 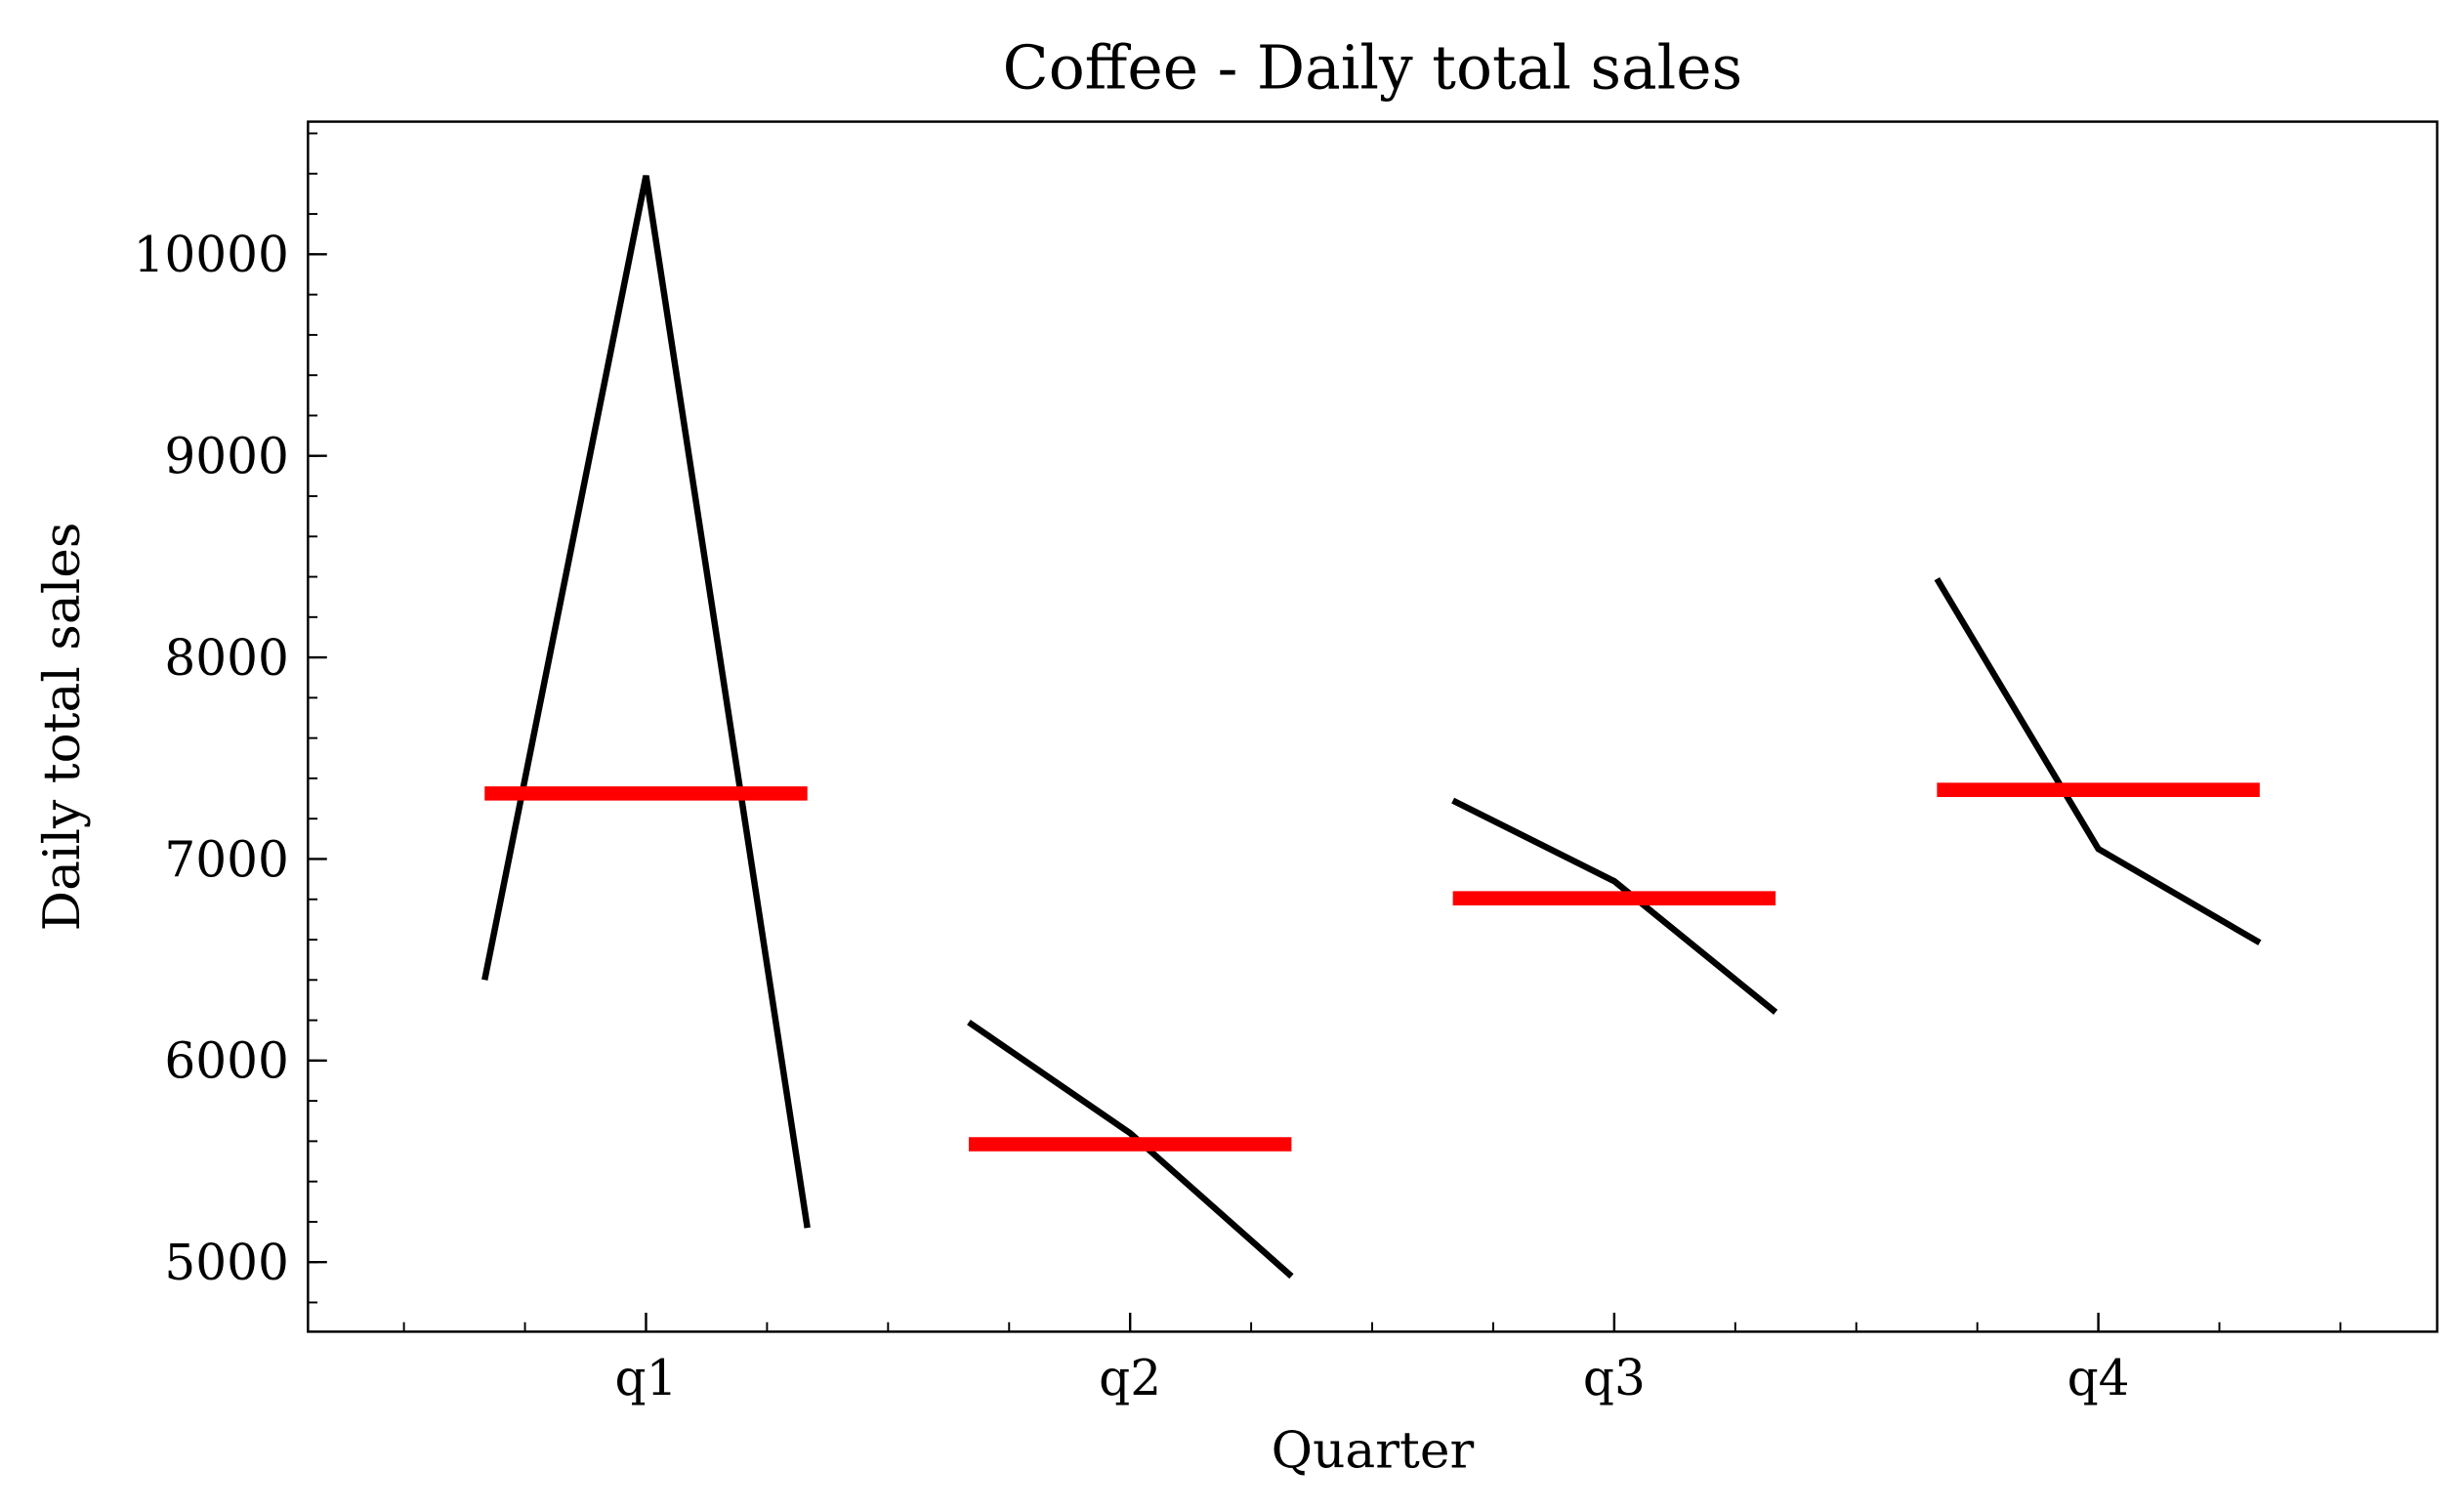 What do you see at coordinates (227, 658) in the screenshot?
I see `y-tick-label: 8000` at bounding box center [227, 658].